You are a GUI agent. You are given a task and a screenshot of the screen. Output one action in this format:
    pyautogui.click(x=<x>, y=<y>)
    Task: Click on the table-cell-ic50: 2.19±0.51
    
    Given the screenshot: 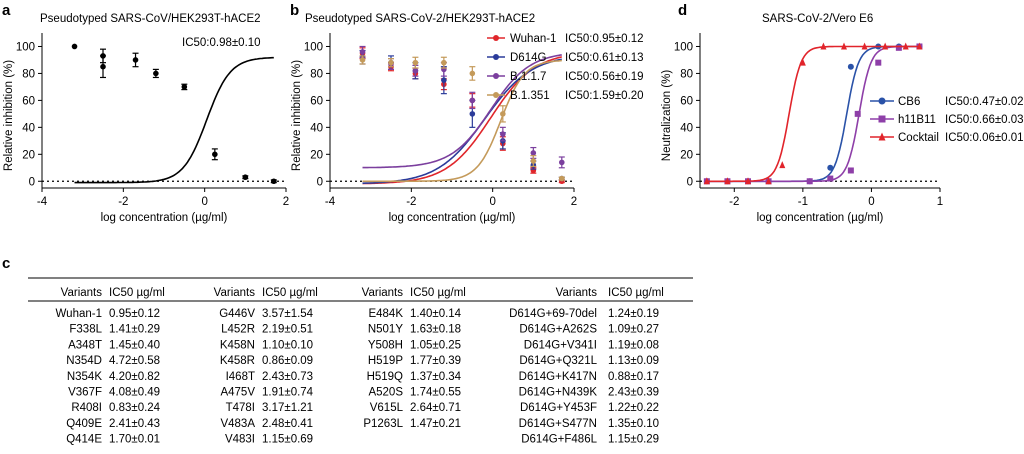 What is the action you would take?
    pyautogui.click(x=287, y=330)
    